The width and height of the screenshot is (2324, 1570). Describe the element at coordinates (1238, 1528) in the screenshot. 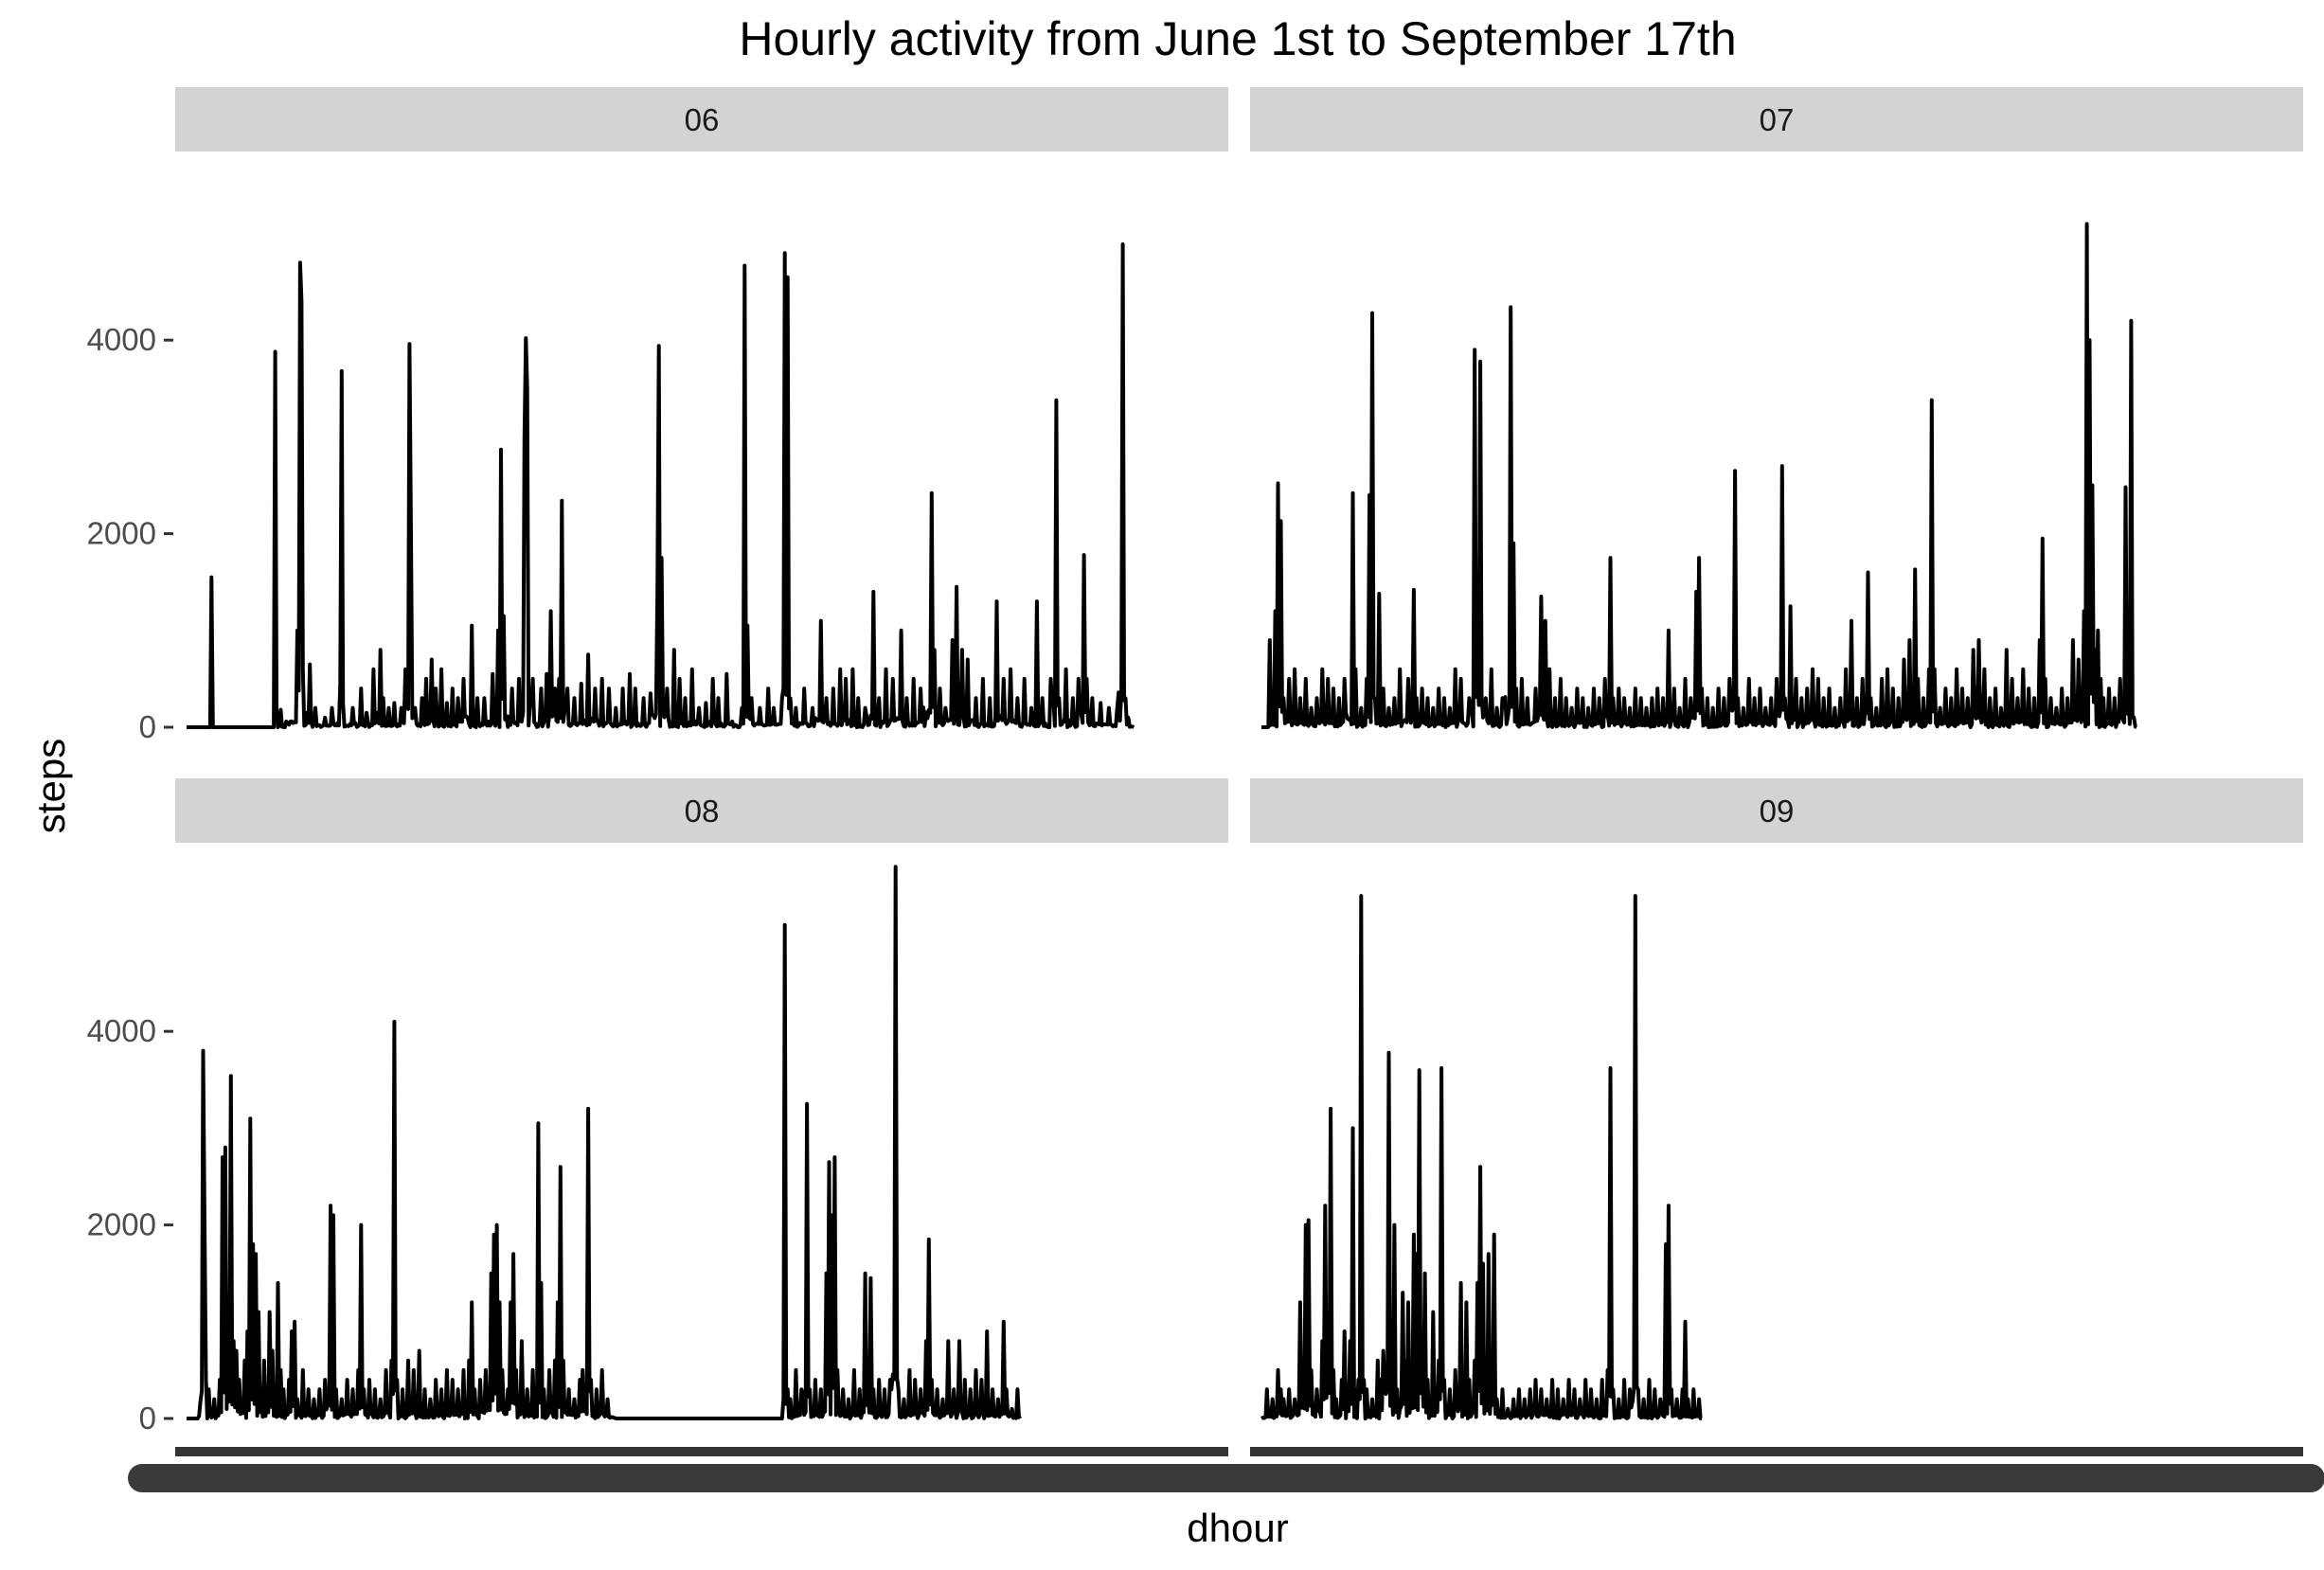

I see `x-axis-title: dhour` at that location.